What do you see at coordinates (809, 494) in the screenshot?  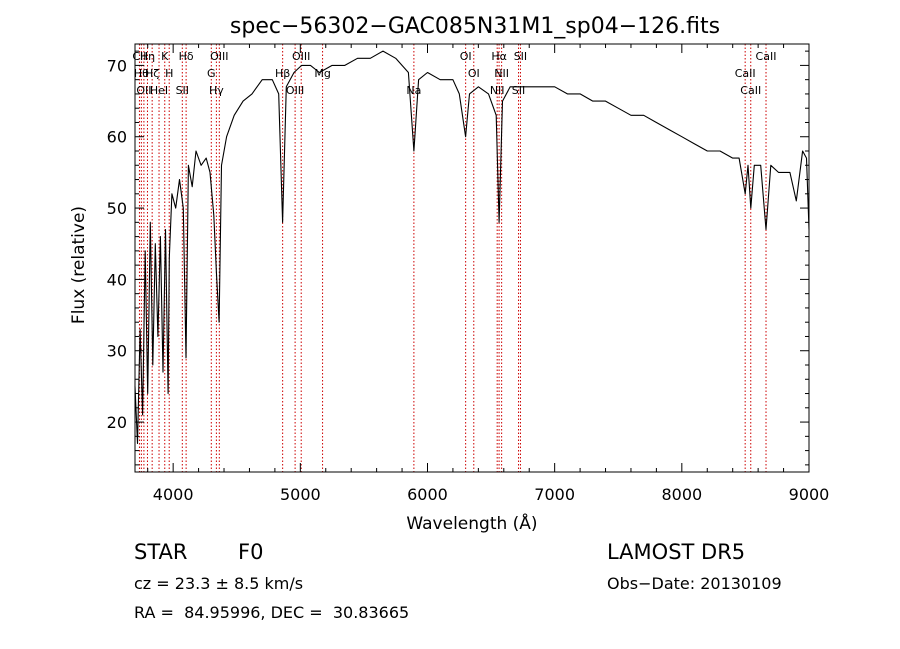 I see `x-tick-label: 9000` at bounding box center [809, 494].